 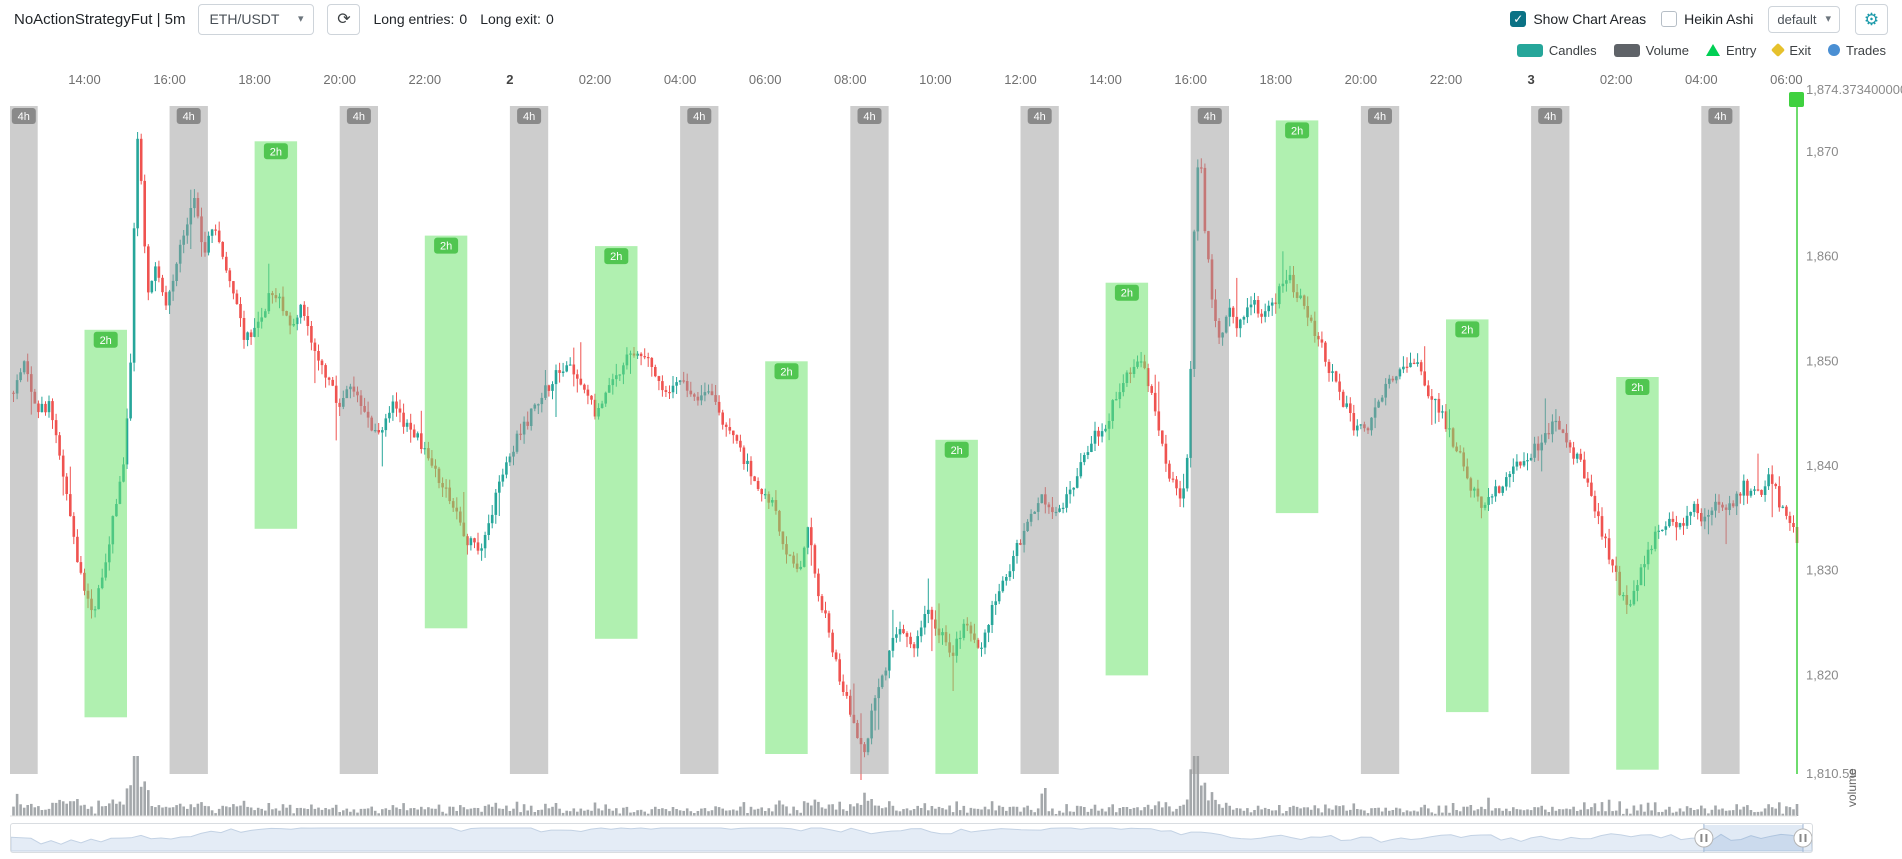 I want to click on show-chart-areas-checkbox: ✓, so click(x=1518, y=19).